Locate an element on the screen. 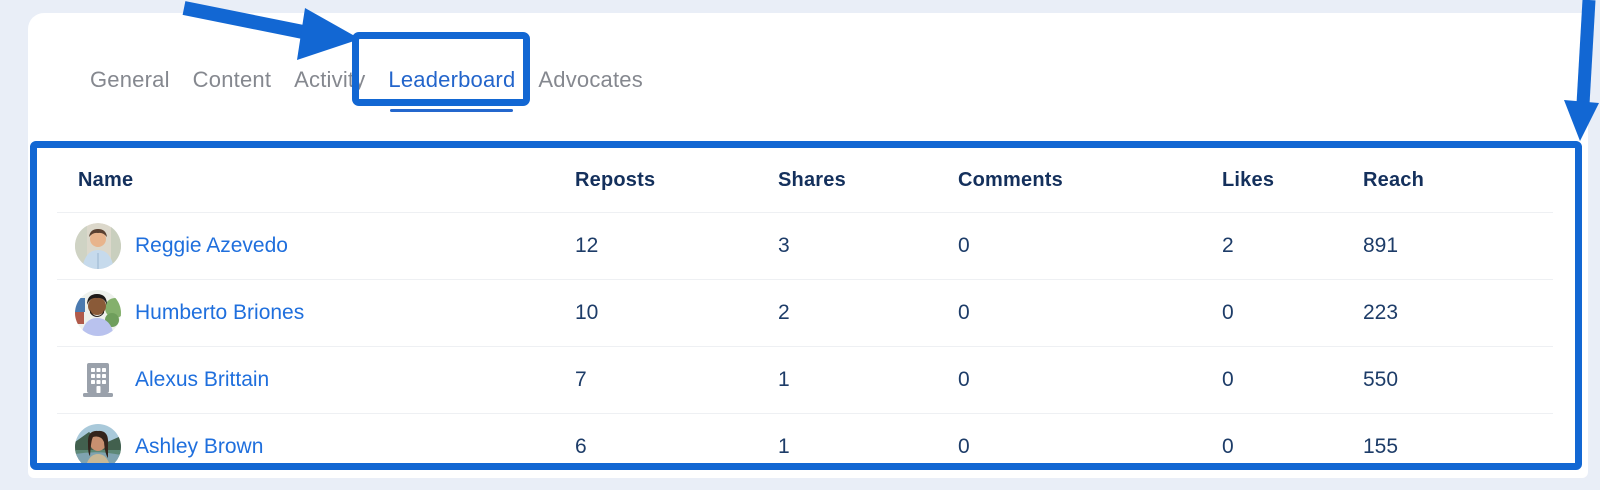 The image size is (1600, 490). shares-value: 2 is located at coordinates (784, 312).